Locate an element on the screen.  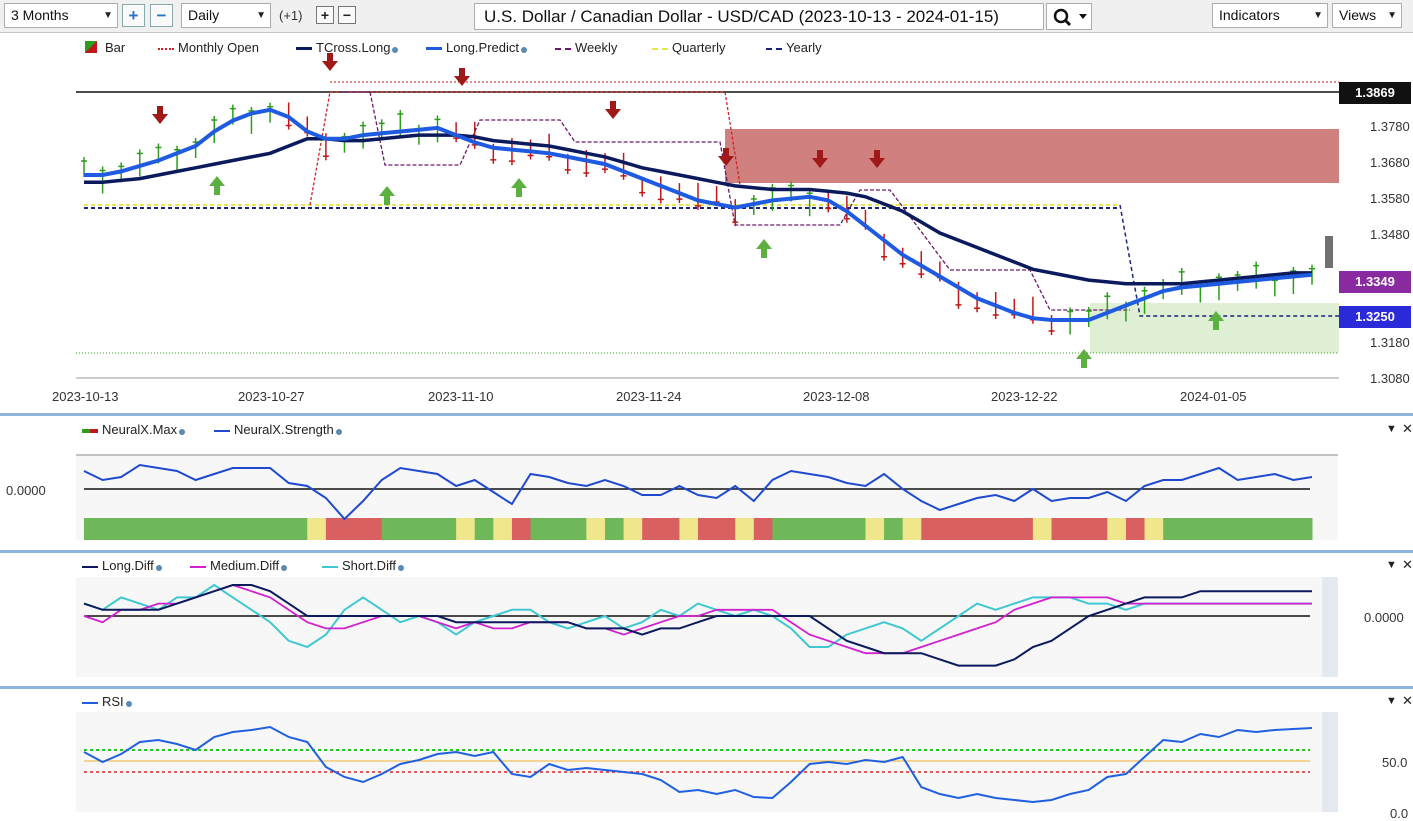
resistance-price-tag: 1.3869 is located at coordinates (1375, 93).